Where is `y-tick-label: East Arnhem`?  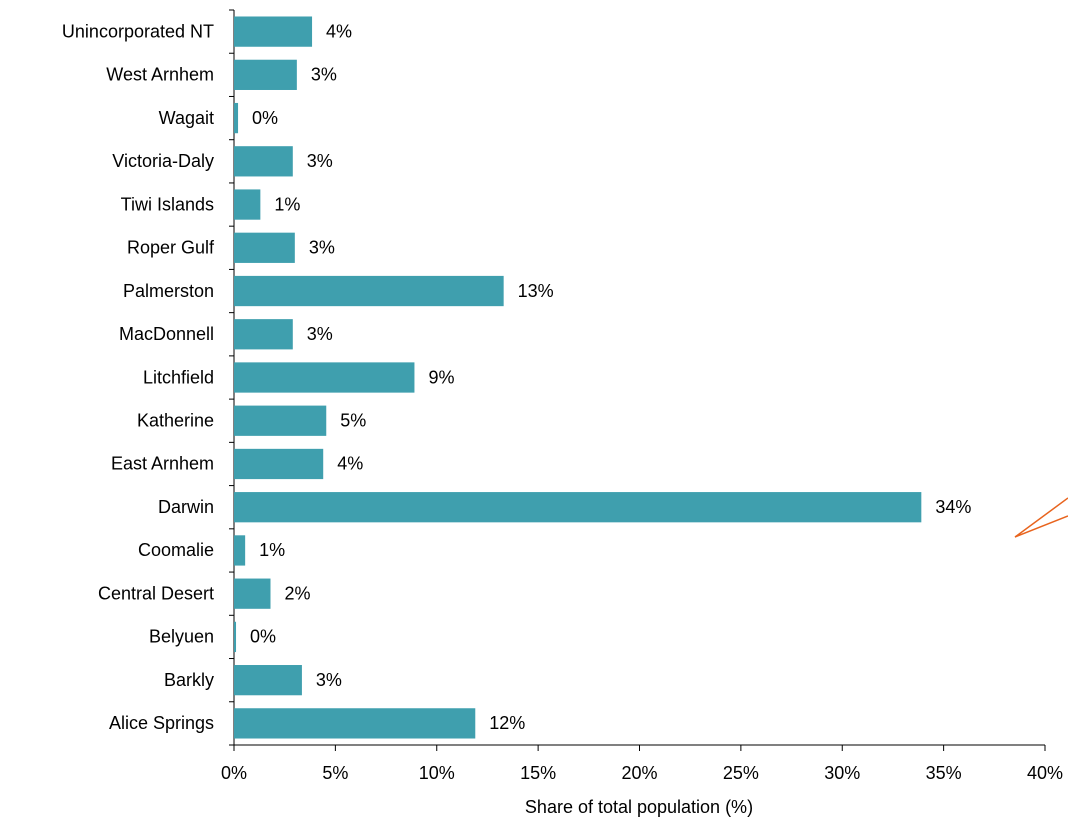
y-tick-label: East Arnhem is located at coordinates (162, 464).